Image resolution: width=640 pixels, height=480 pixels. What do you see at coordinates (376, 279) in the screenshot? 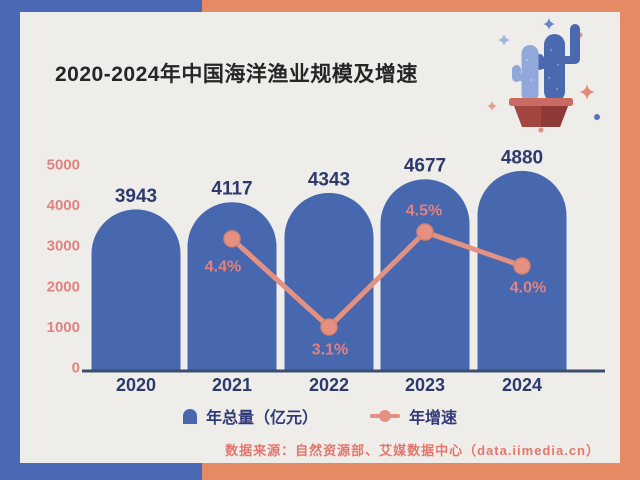
I see `growth-line` at bounding box center [376, 279].